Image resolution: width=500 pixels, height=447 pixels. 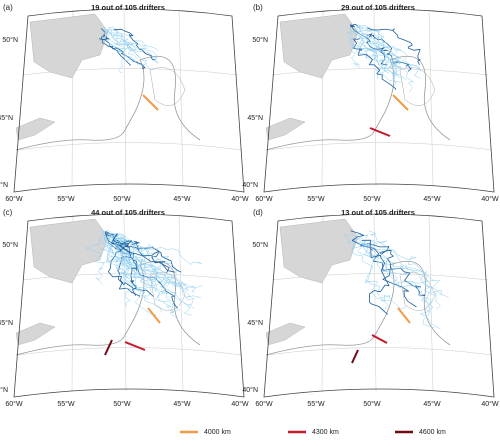 What do you see at coordinates (378, 212) in the screenshot?
I see `panel-title: 13 out of 105 drifters` at bounding box center [378, 212].